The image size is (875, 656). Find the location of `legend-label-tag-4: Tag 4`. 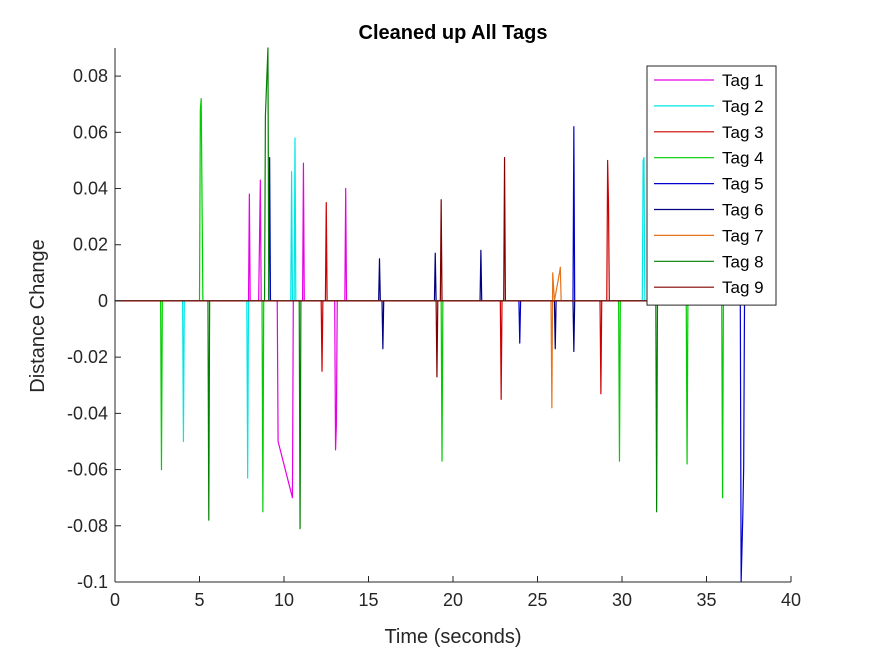

legend-label-tag-4: Tag 4 is located at coordinates (743, 158).